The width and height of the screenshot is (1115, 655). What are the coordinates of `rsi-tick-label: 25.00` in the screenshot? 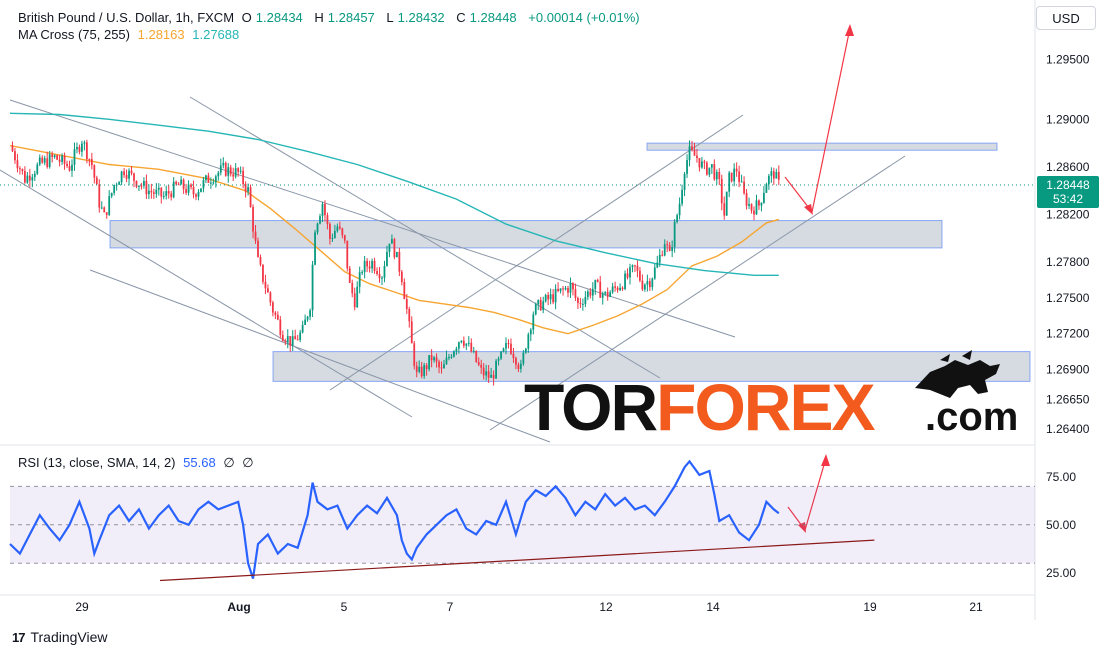 It's located at (1061, 573).